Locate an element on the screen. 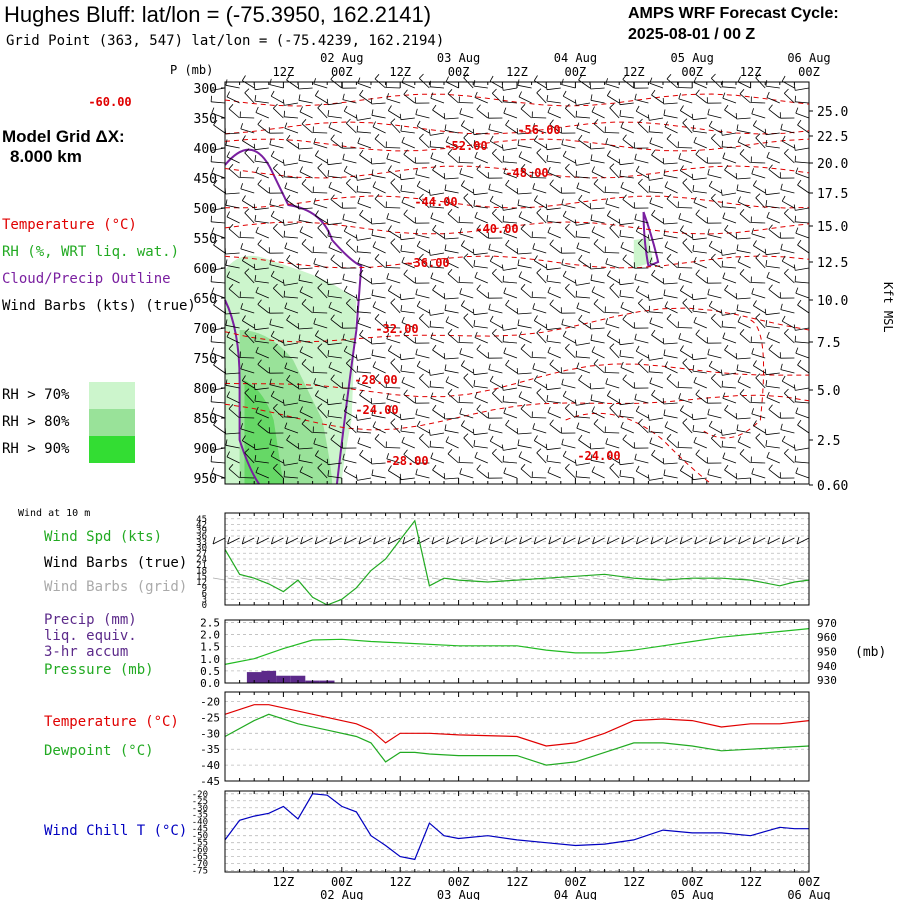  dewpoint-line is located at coordinates (517, 739).